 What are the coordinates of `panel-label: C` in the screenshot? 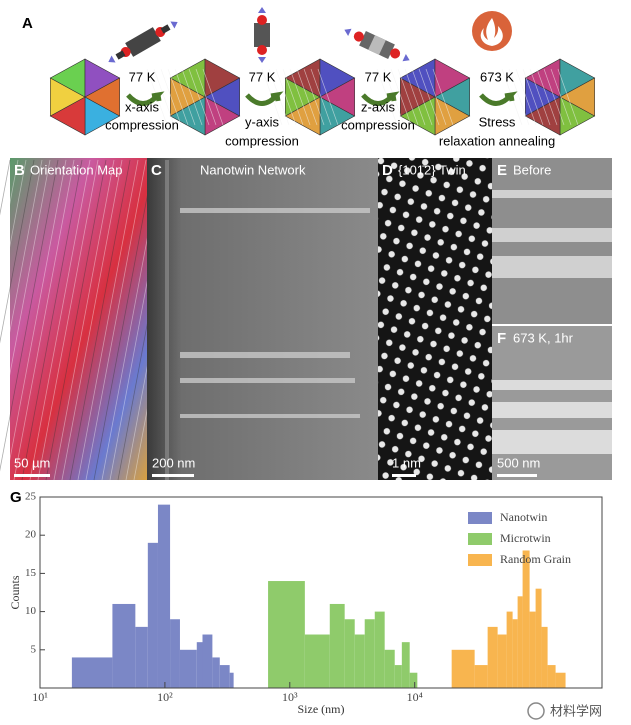 It's located at (156, 170).